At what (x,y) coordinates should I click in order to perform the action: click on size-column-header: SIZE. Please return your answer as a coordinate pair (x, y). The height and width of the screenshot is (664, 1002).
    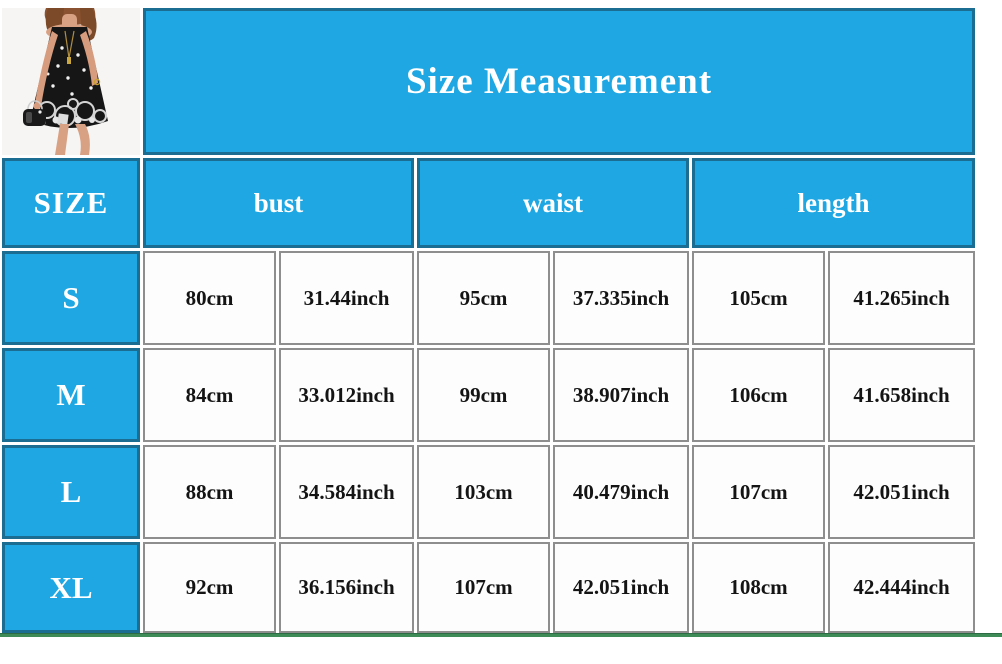
    Looking at the image, I should click on (71, 203).